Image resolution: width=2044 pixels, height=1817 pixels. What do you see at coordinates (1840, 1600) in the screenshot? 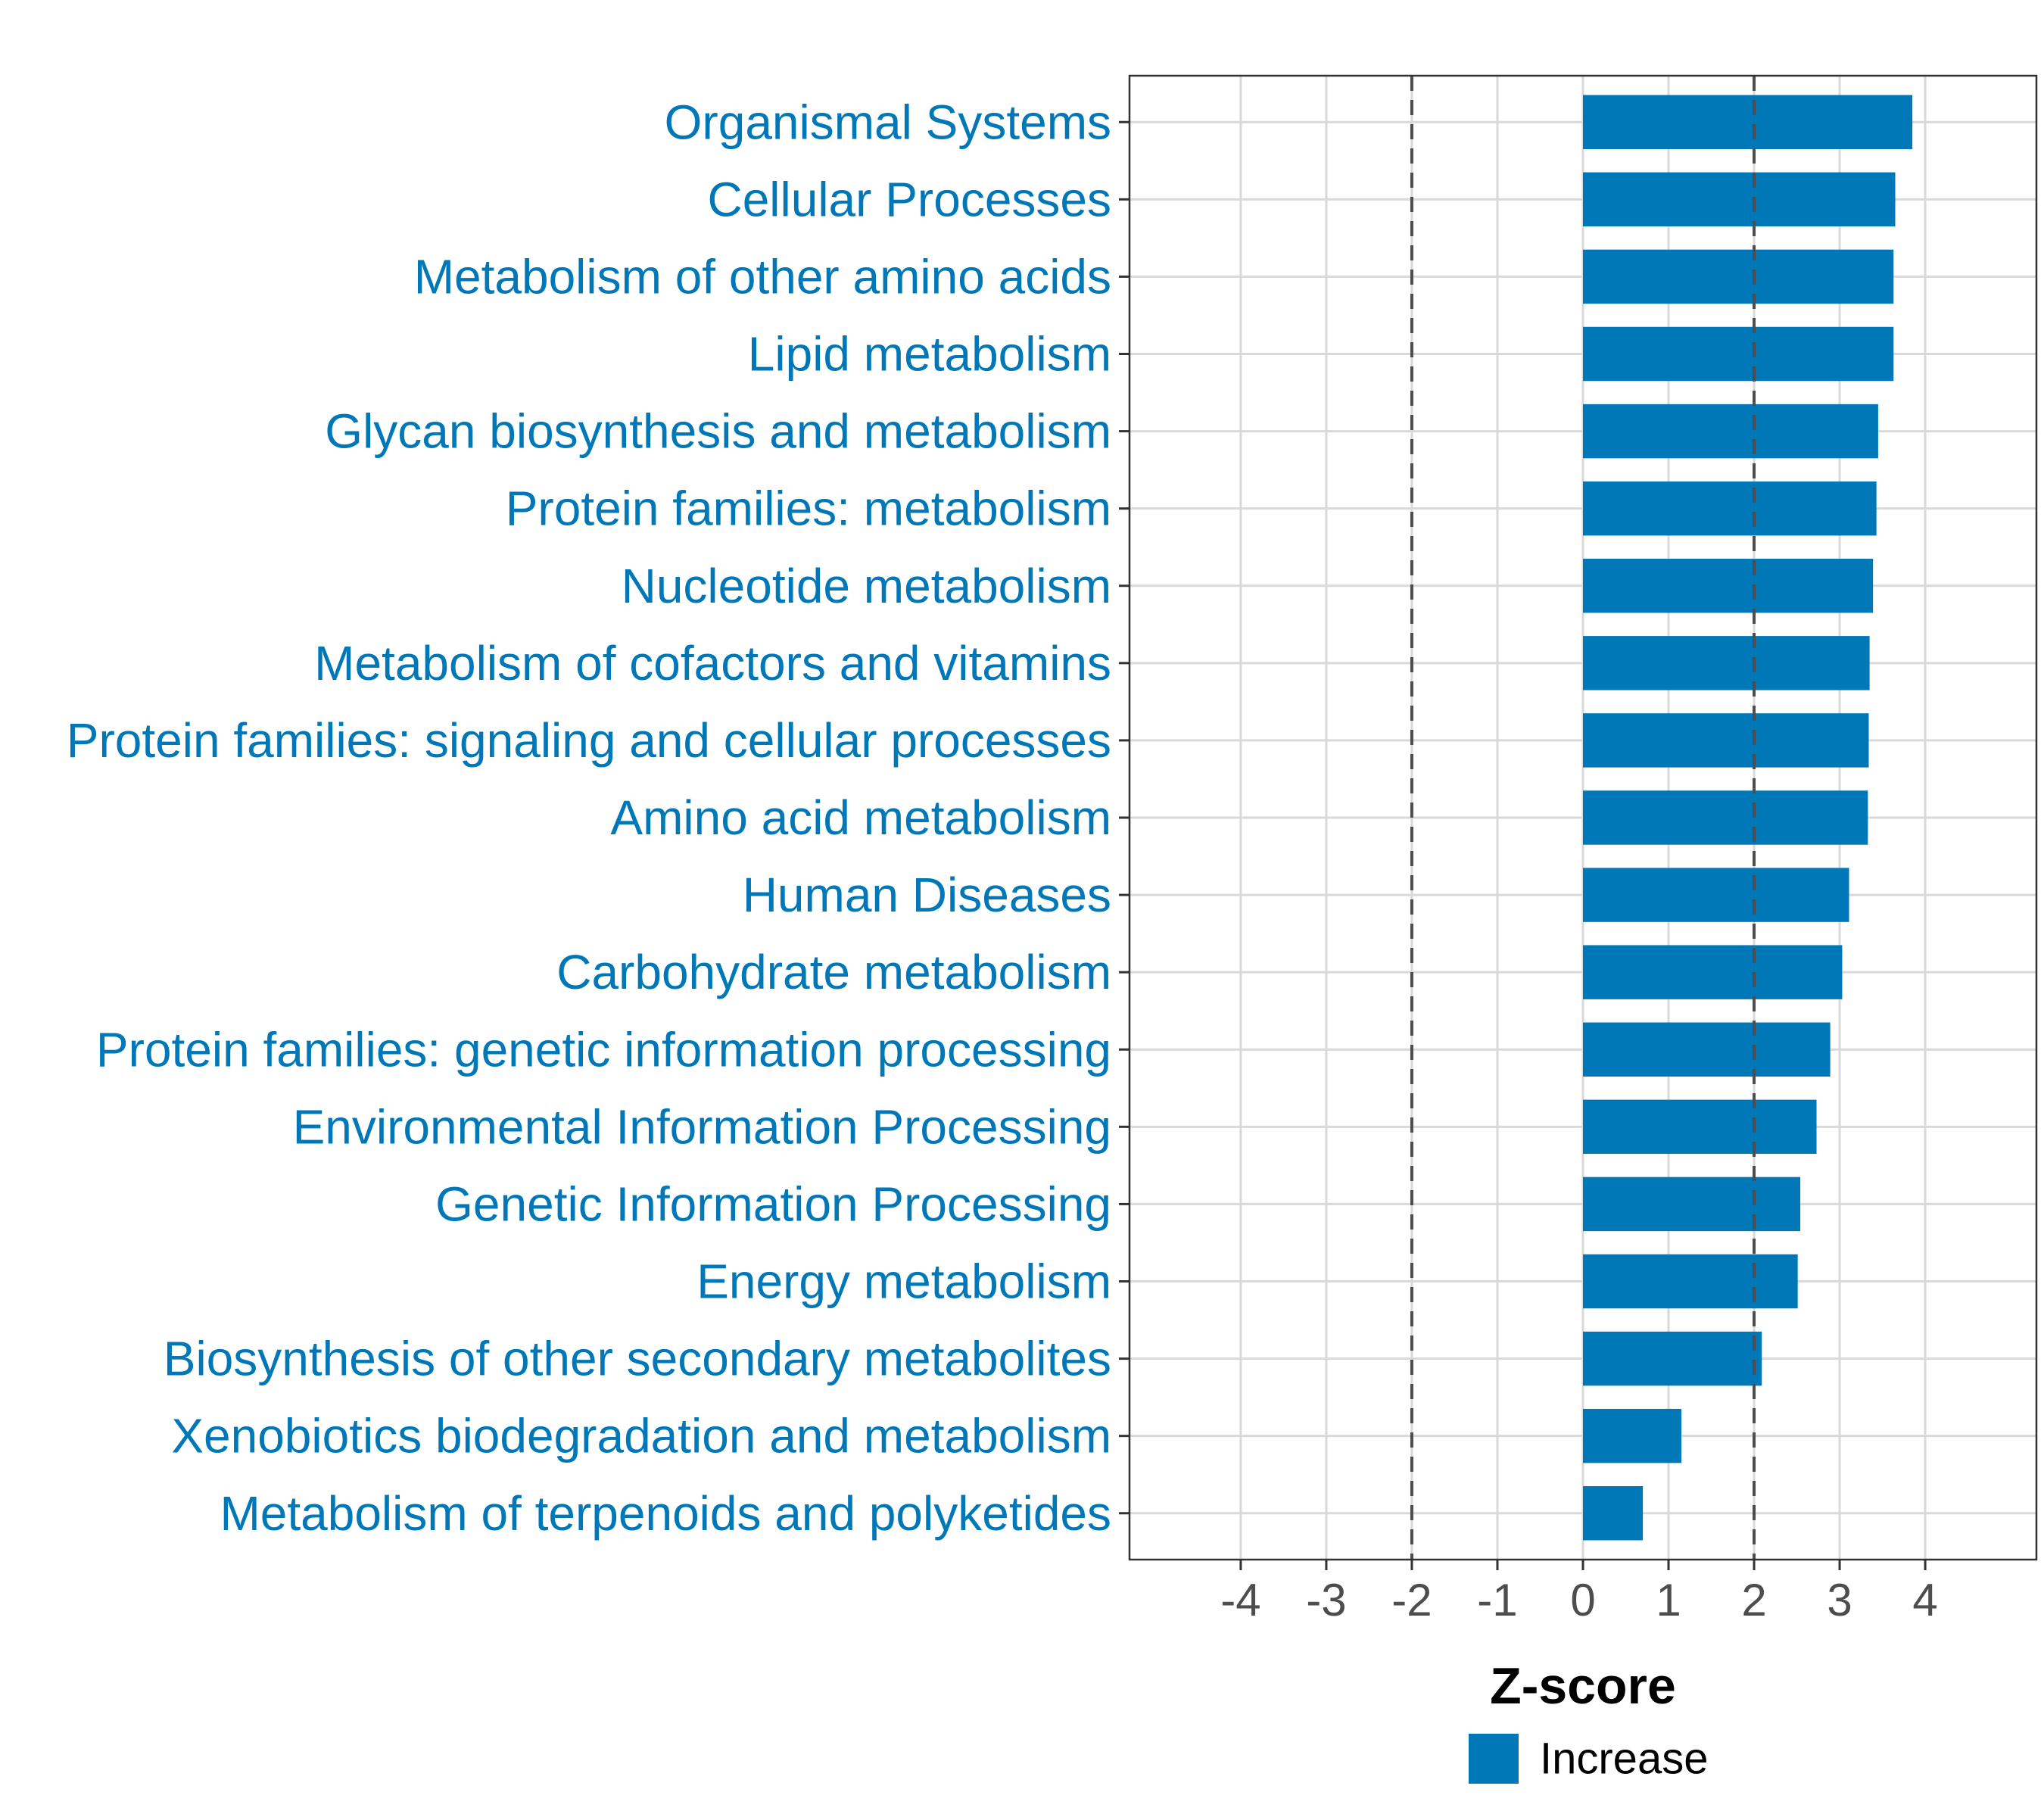
I see `x-tick-label: 3` at bounding box center [1840, 1600].